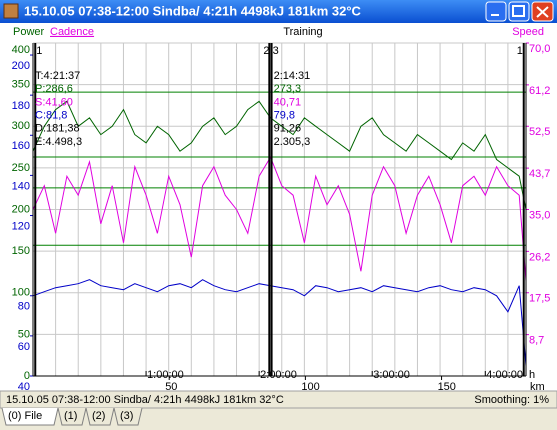 The width and height of the screenshot is (557, 430). Describe the element at coordinates (51, 116) in the screenshot. I see `stat-line: C:81,8` at that location.